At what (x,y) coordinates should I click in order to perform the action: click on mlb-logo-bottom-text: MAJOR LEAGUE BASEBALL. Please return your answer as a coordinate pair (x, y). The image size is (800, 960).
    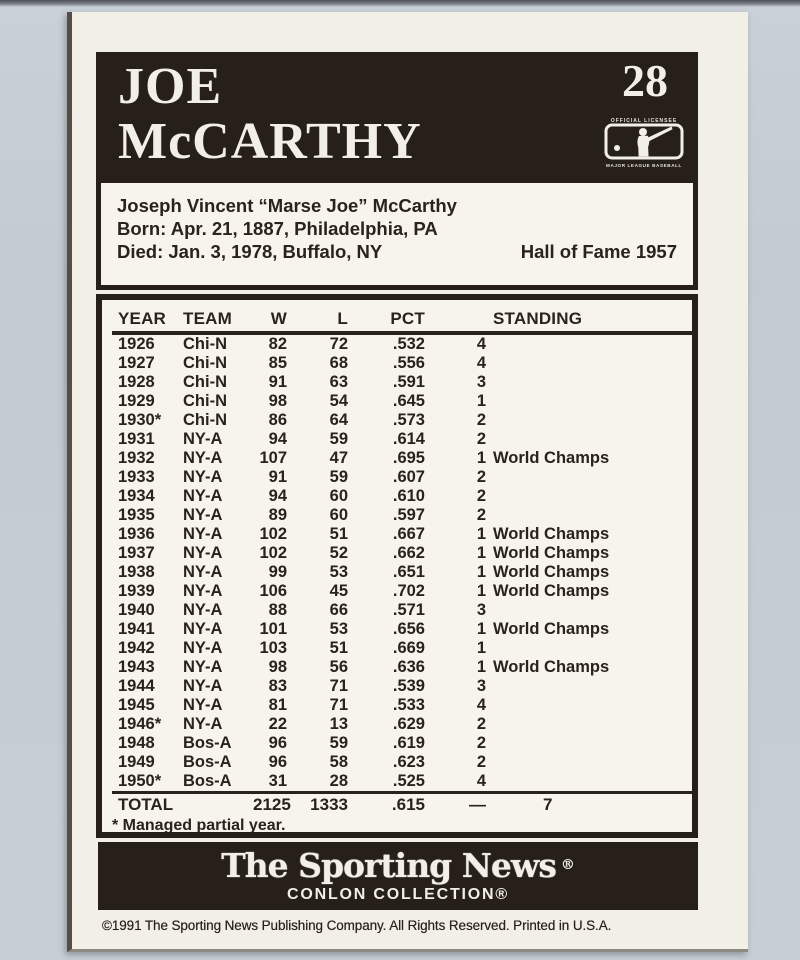
    Looking at the image, I should click on (644, 165).